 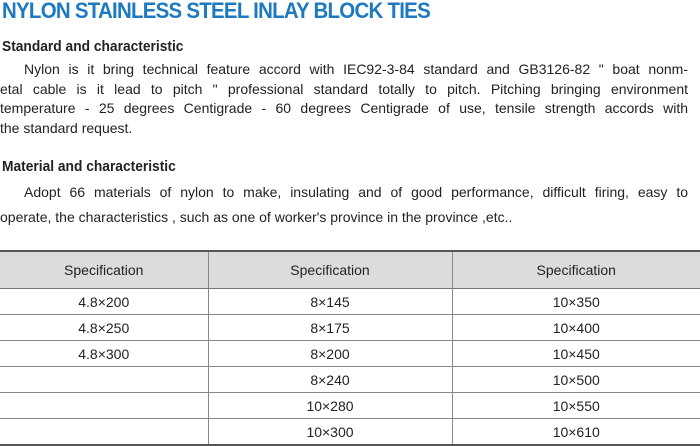 I want to click on table-row: 4.8×300 8×200 10×450, so click(x=350, y=353).